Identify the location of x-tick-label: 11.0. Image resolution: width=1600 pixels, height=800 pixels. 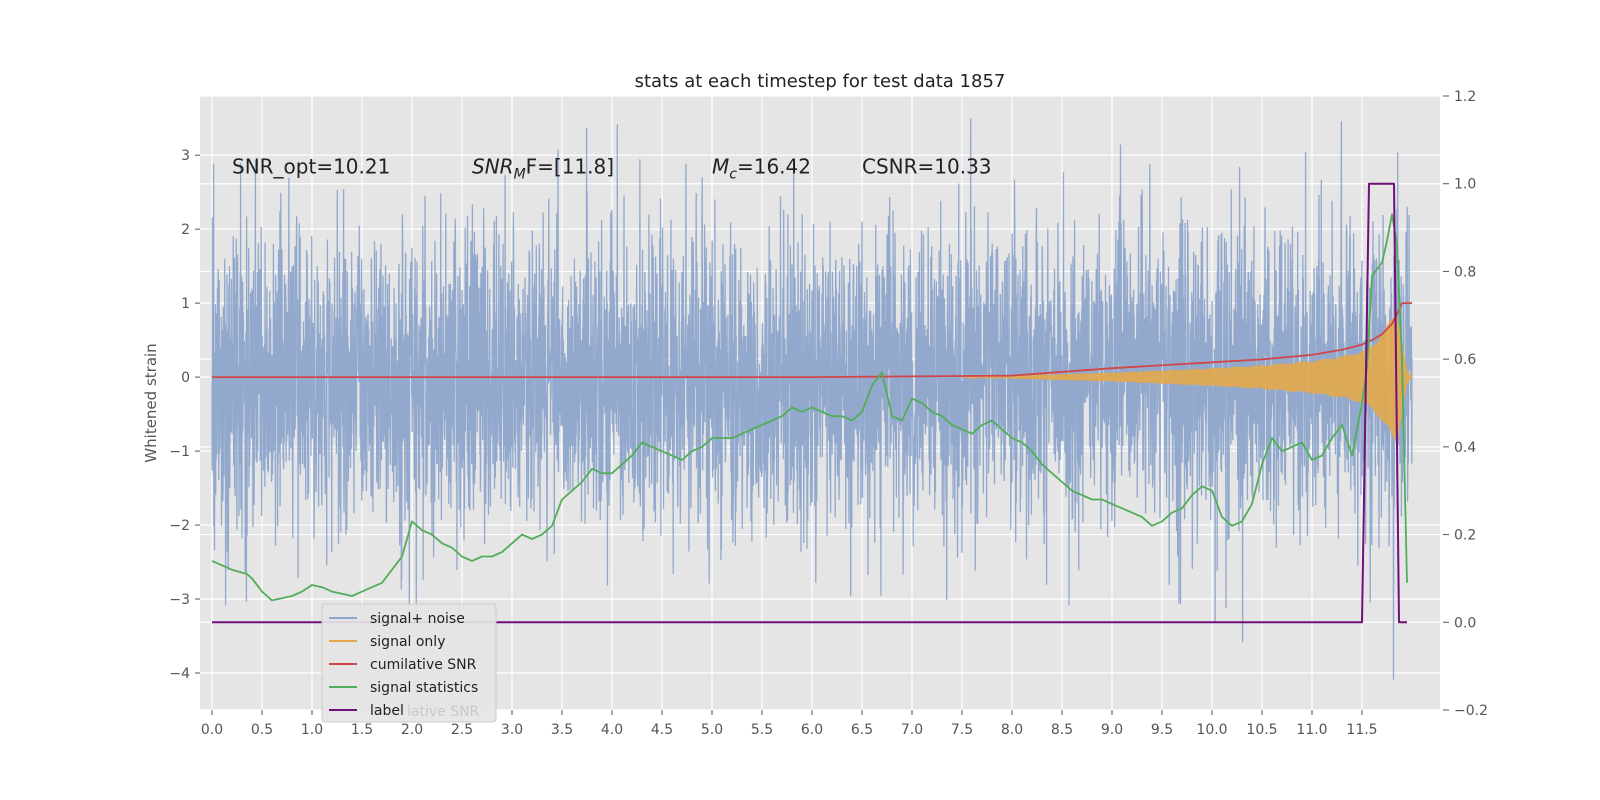
(1311, 730).